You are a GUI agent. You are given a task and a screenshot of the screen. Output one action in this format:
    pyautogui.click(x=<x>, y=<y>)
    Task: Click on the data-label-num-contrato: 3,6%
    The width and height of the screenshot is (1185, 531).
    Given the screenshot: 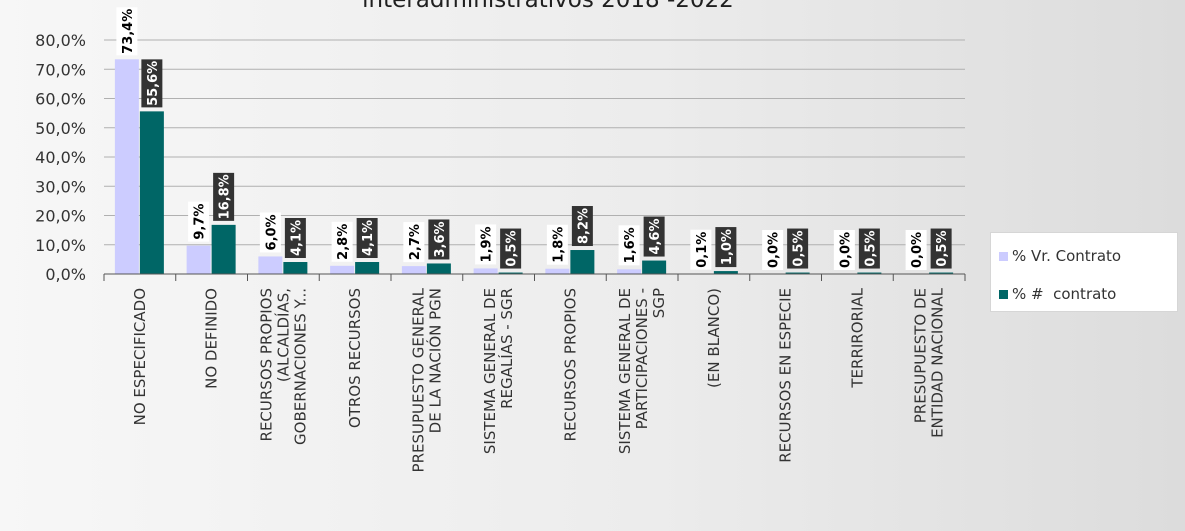 What is the action you would take?
    pyautogui.click(x=439, y=239)
    